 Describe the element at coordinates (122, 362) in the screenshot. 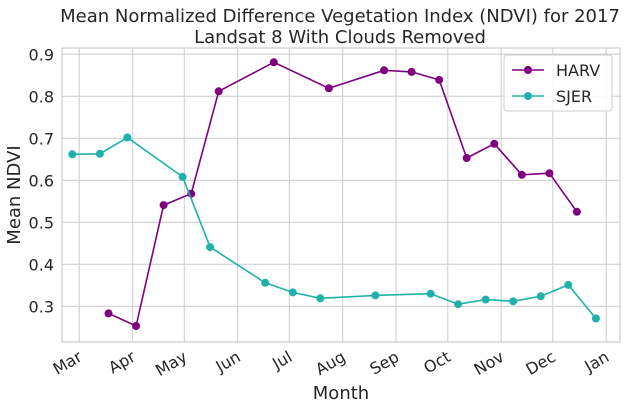

I see `x-tick-label: Apr` at that location.